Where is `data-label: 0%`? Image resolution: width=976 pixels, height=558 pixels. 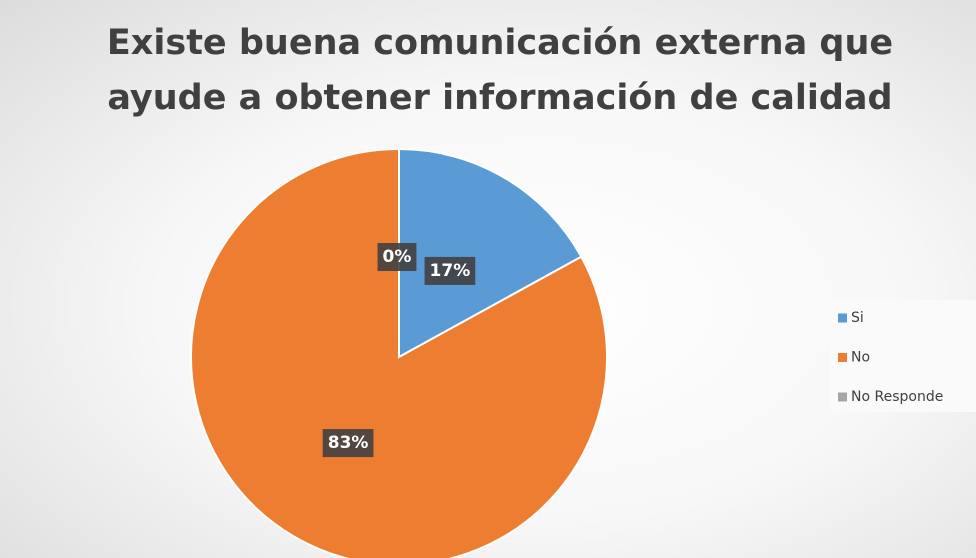 data-label: 0% is located at coordinates (397, 257).